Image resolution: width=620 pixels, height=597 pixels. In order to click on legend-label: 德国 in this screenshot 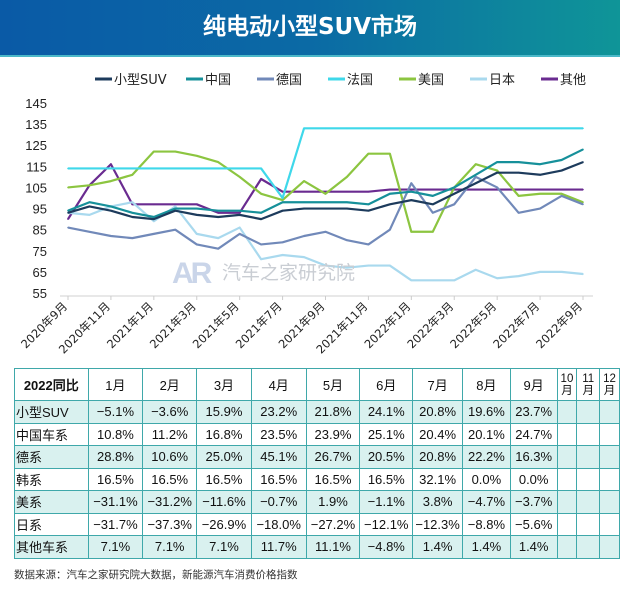, I will do `click(289, 80)`.